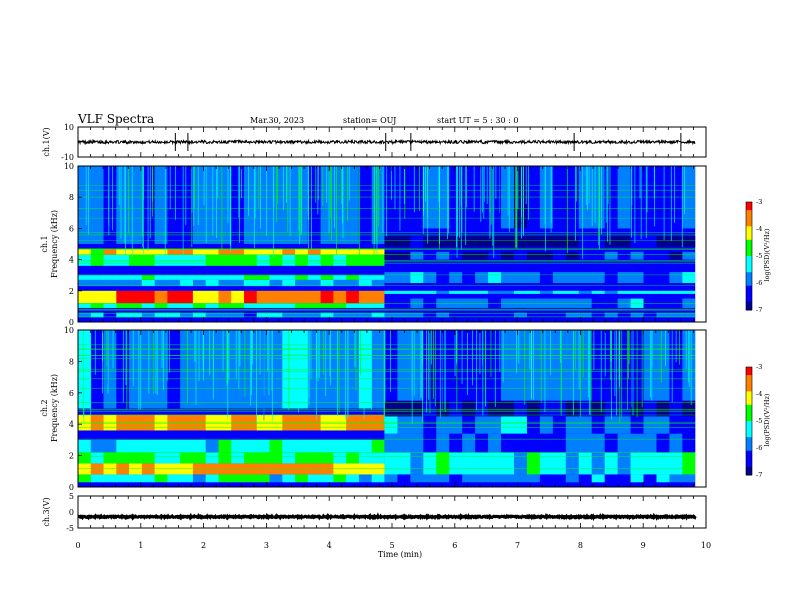  What do you see at coordinates (277, 120) in the screenshot?
I see `date-label: Mar.30, 2023` at bounding box center [277, 120].